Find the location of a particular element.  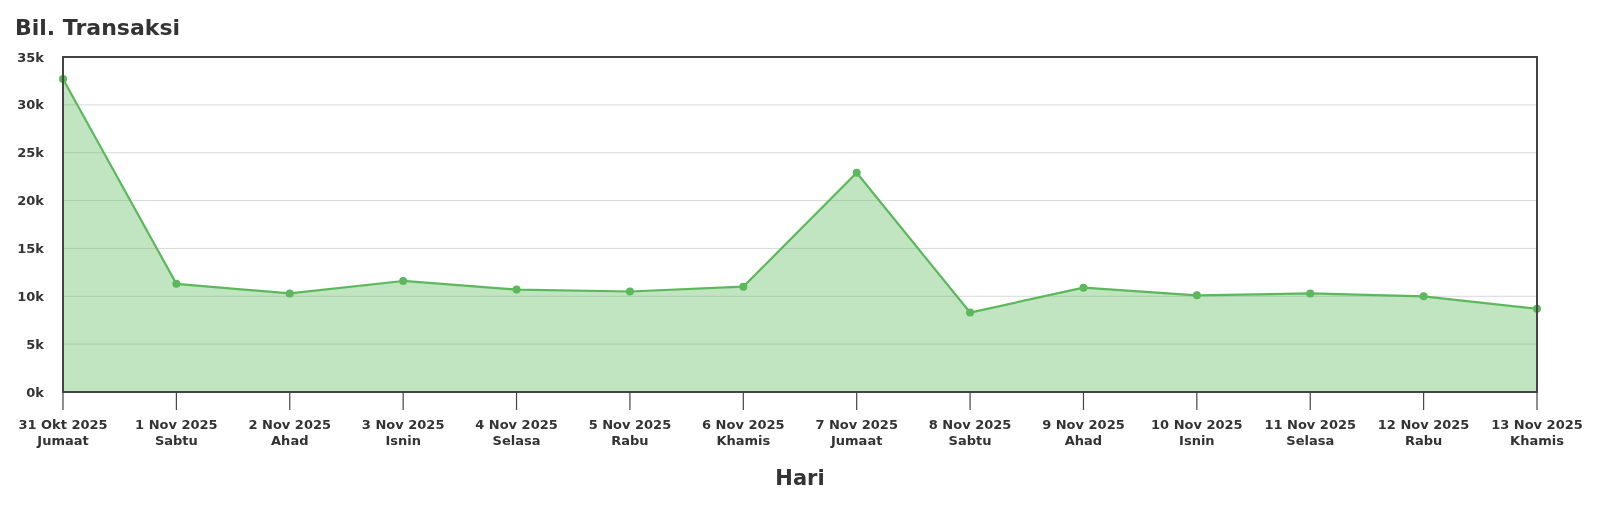

y-tick-label: 15k is located at coordinates (31, 248).